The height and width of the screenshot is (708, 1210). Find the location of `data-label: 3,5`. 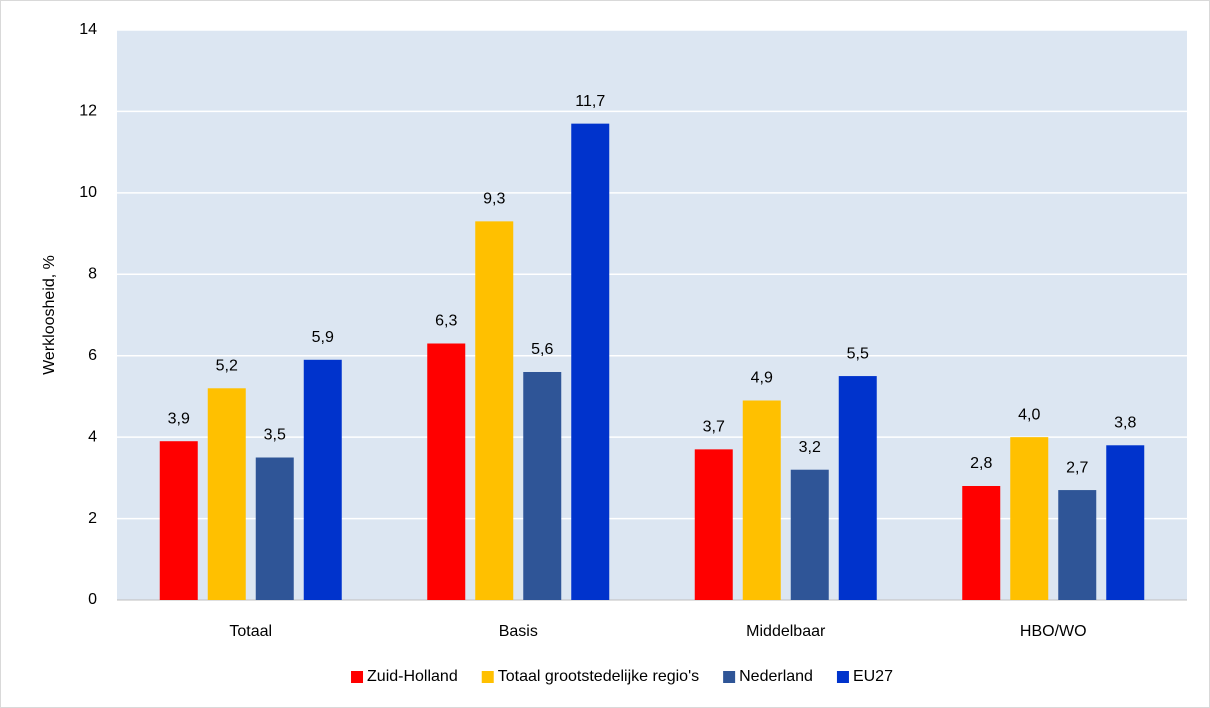

data-label: 3,5 is located at coordinates (275, 435).